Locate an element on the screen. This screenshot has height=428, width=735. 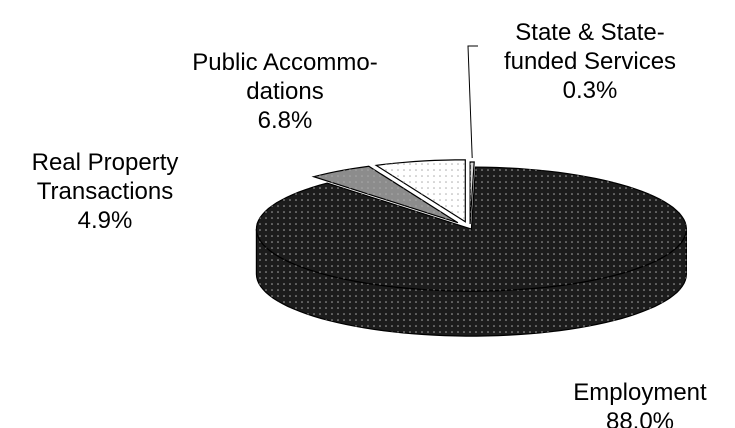
slice-label: Real Property Transactions is located at coordinates (105, 177).